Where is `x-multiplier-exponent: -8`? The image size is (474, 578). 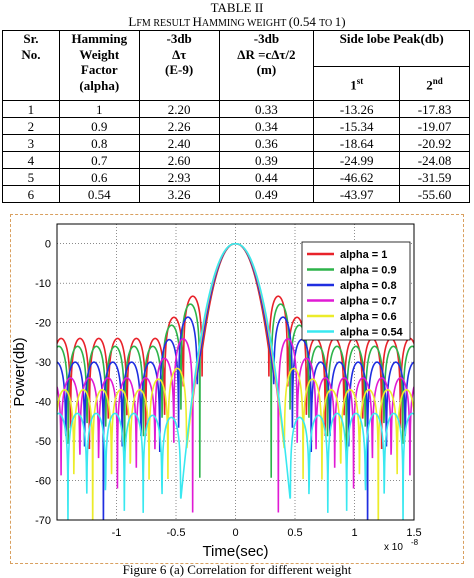
x-multiplier-exponent: -8 is located at coordinates (415, 542).